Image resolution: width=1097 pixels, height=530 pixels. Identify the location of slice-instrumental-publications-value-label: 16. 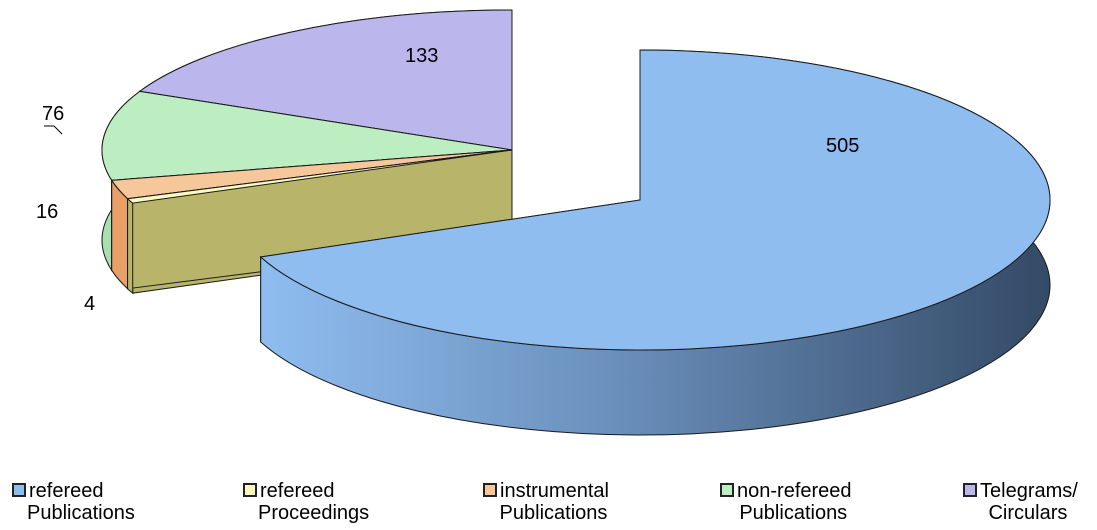
(47, 212).